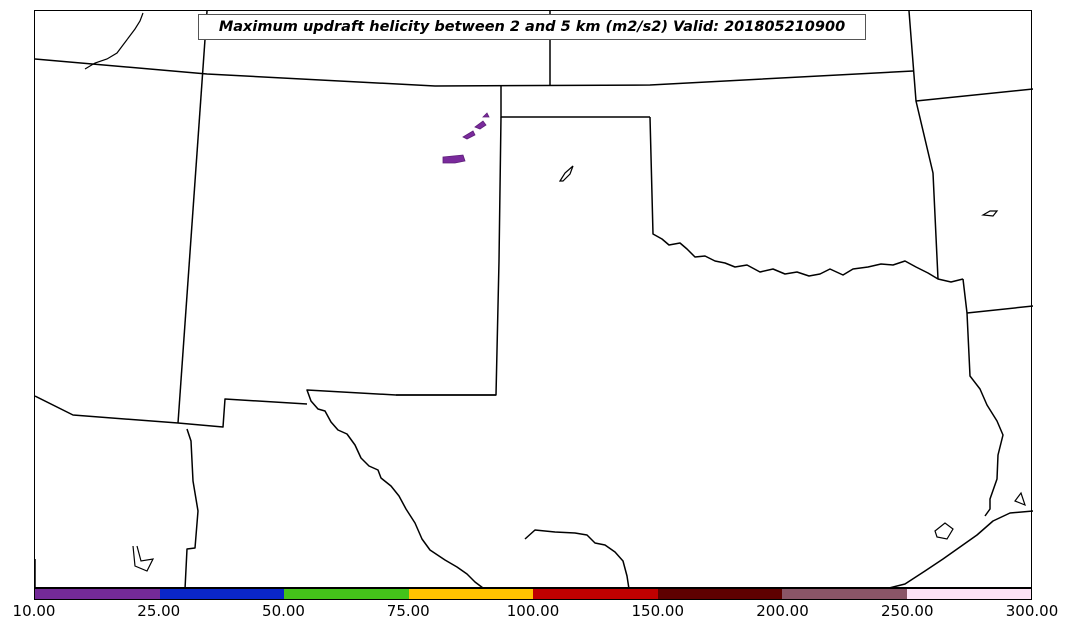 Image resolution: width=1070 pixels, height=633 pixels. Describe the element at coordinates (1032, 611) in the screenshot. I see `colorbar-tick-label: 300.00` at that location.